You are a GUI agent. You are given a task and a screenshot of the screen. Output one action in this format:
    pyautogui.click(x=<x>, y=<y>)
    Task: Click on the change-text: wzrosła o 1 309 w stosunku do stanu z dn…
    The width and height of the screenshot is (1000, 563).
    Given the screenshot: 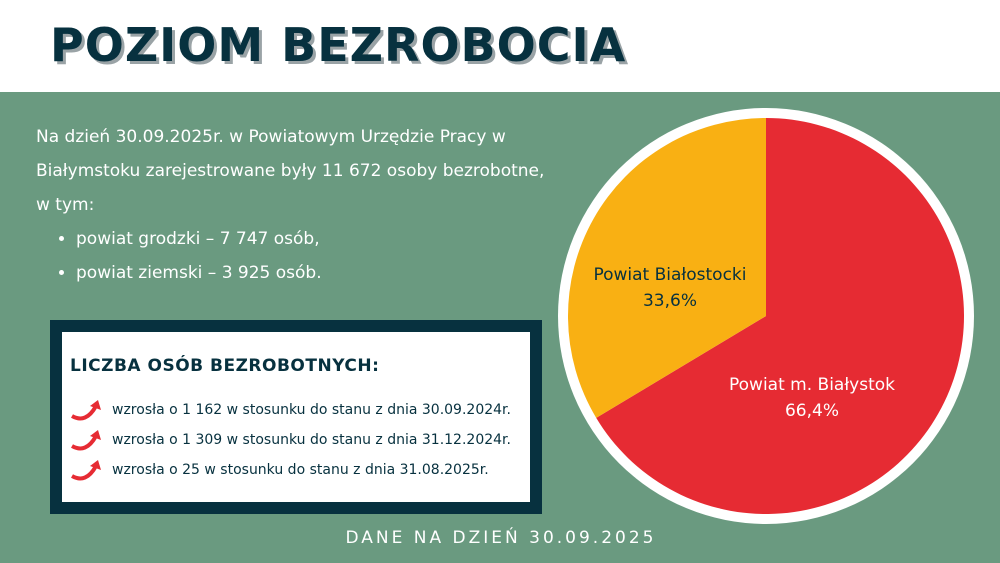 What is the action you would take?
    pyautogui.click(x=311, y=440)
    